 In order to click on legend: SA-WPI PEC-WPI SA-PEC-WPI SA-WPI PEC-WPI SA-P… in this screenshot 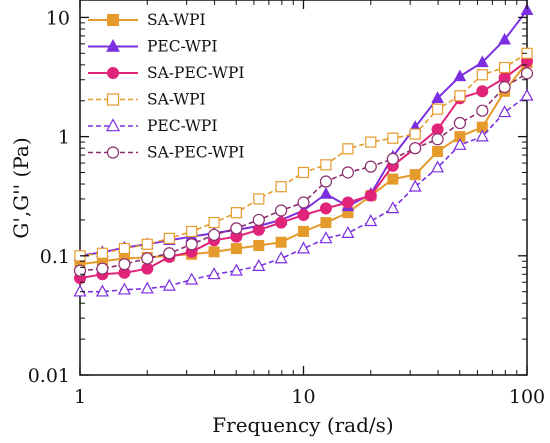, I will do `click(166, 86)`.